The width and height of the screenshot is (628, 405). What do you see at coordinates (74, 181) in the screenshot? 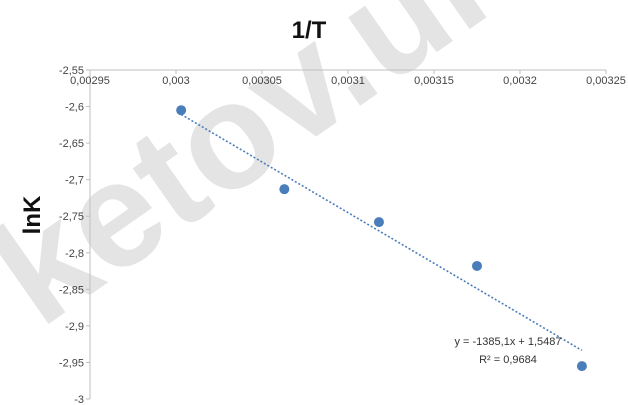
I see `y-tick-label: -2,7` at bounding box center [74, 181].